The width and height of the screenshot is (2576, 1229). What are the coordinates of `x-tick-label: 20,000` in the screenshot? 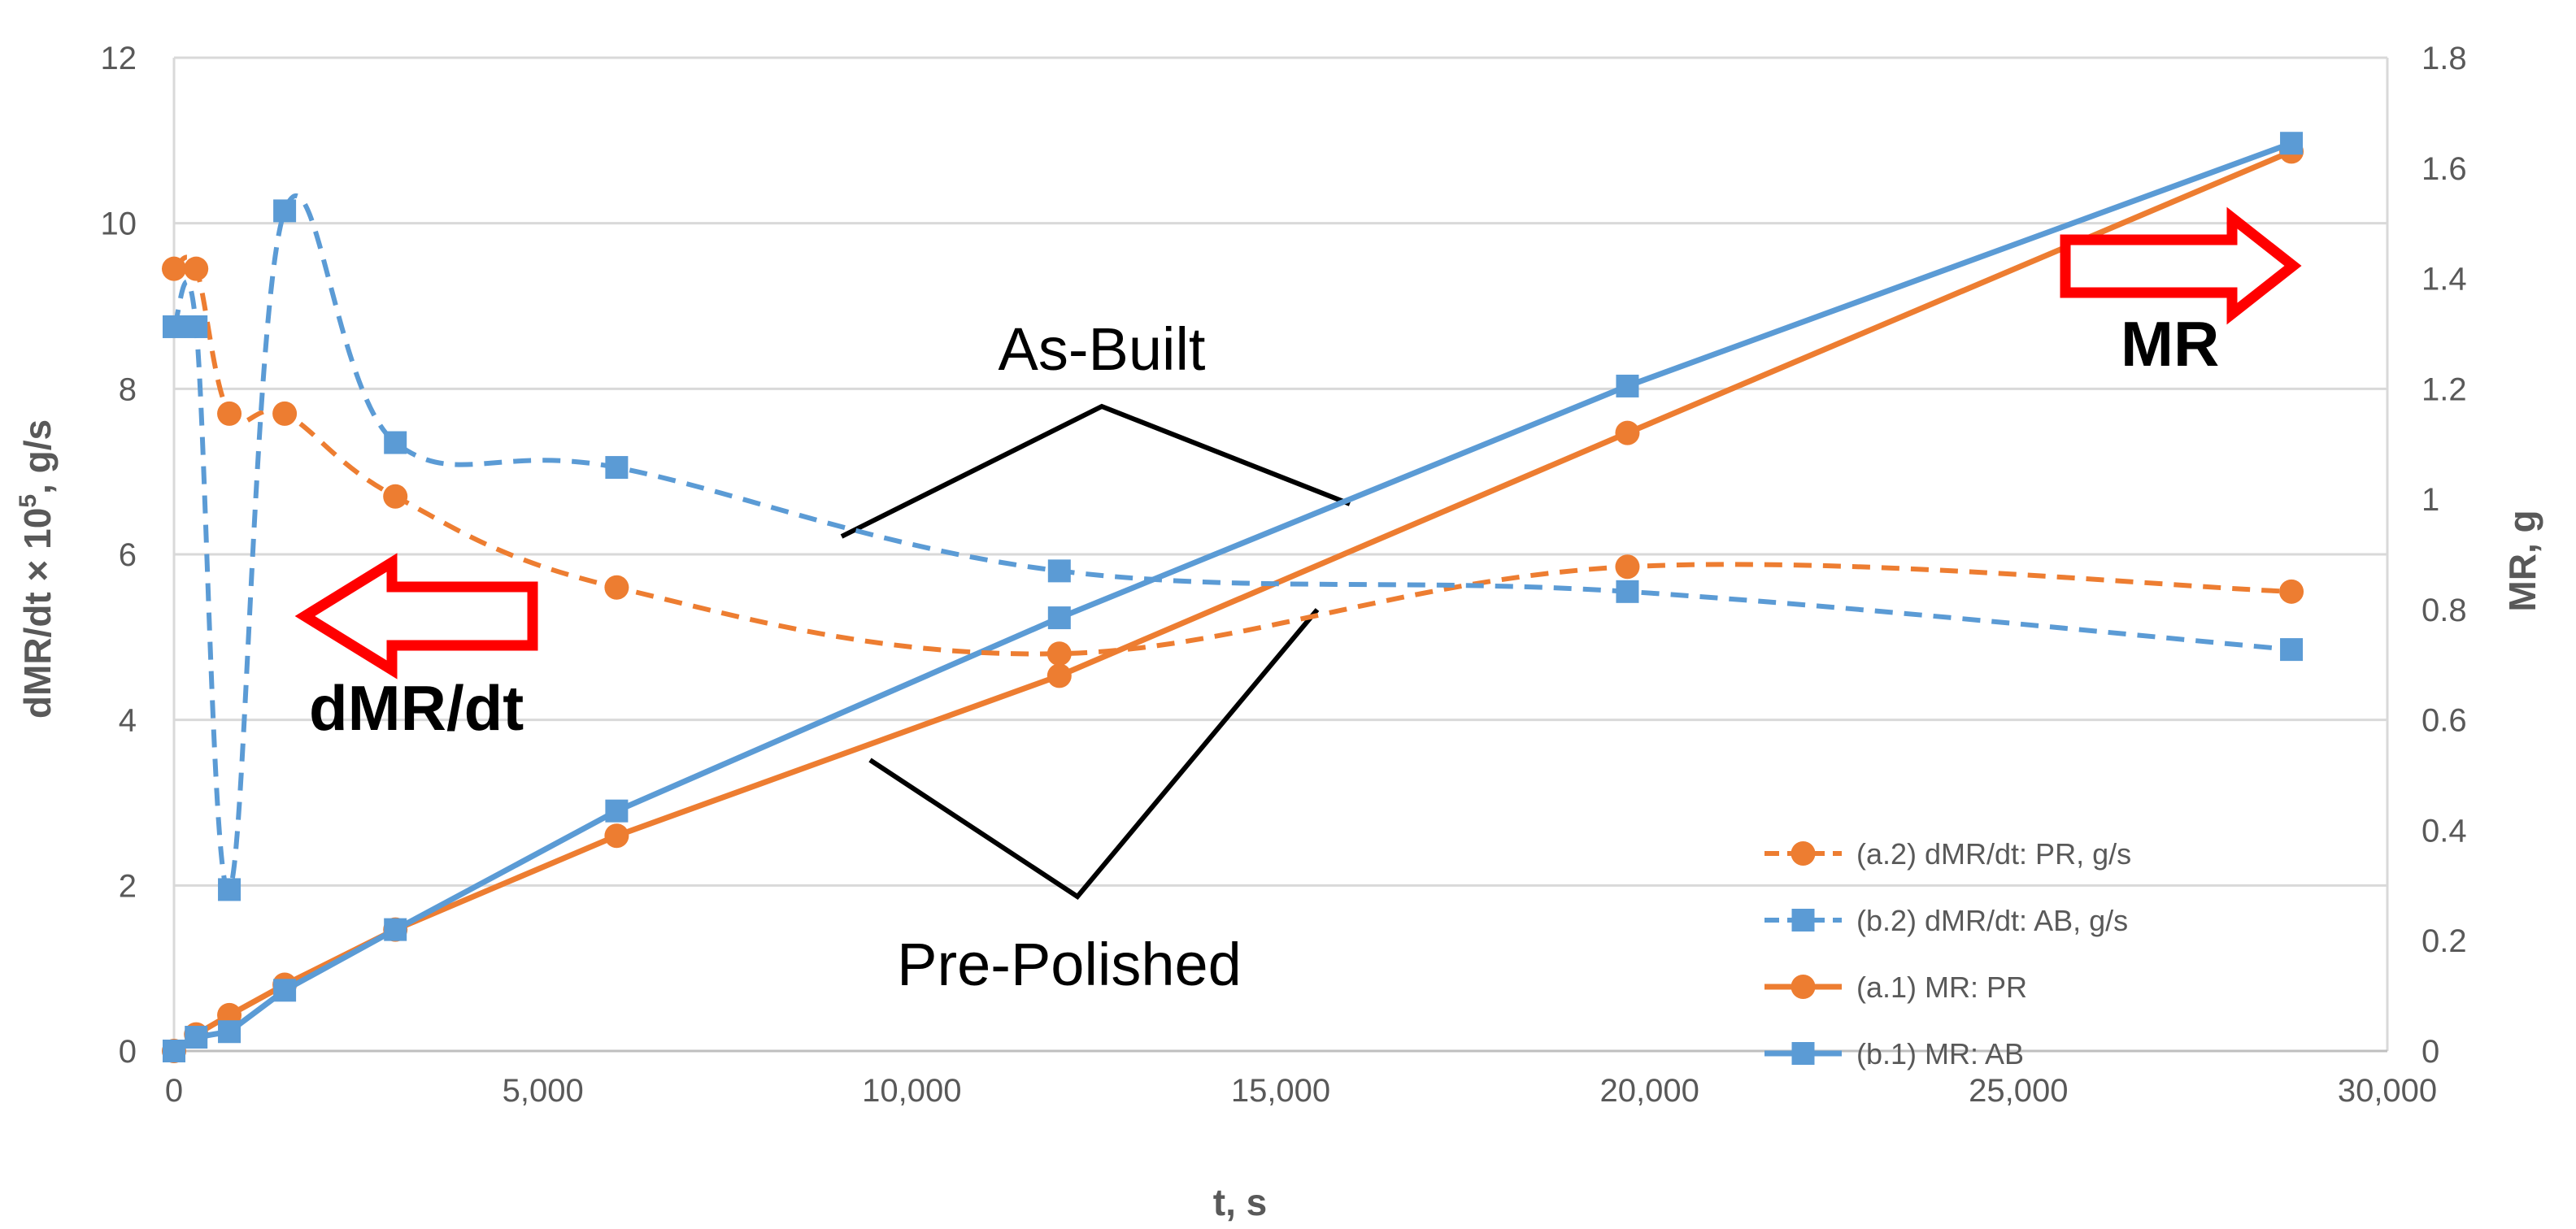 It's located at (1649, 1091).